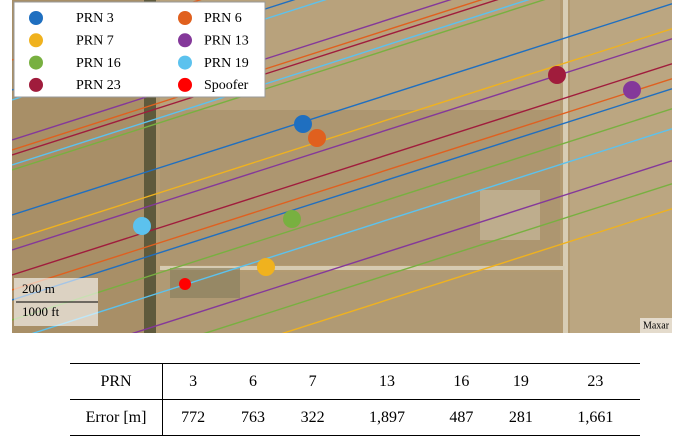  Describe the element at coordinates (95, 18) in the screenshot. I see `legend-label: PRN 3` at that location.